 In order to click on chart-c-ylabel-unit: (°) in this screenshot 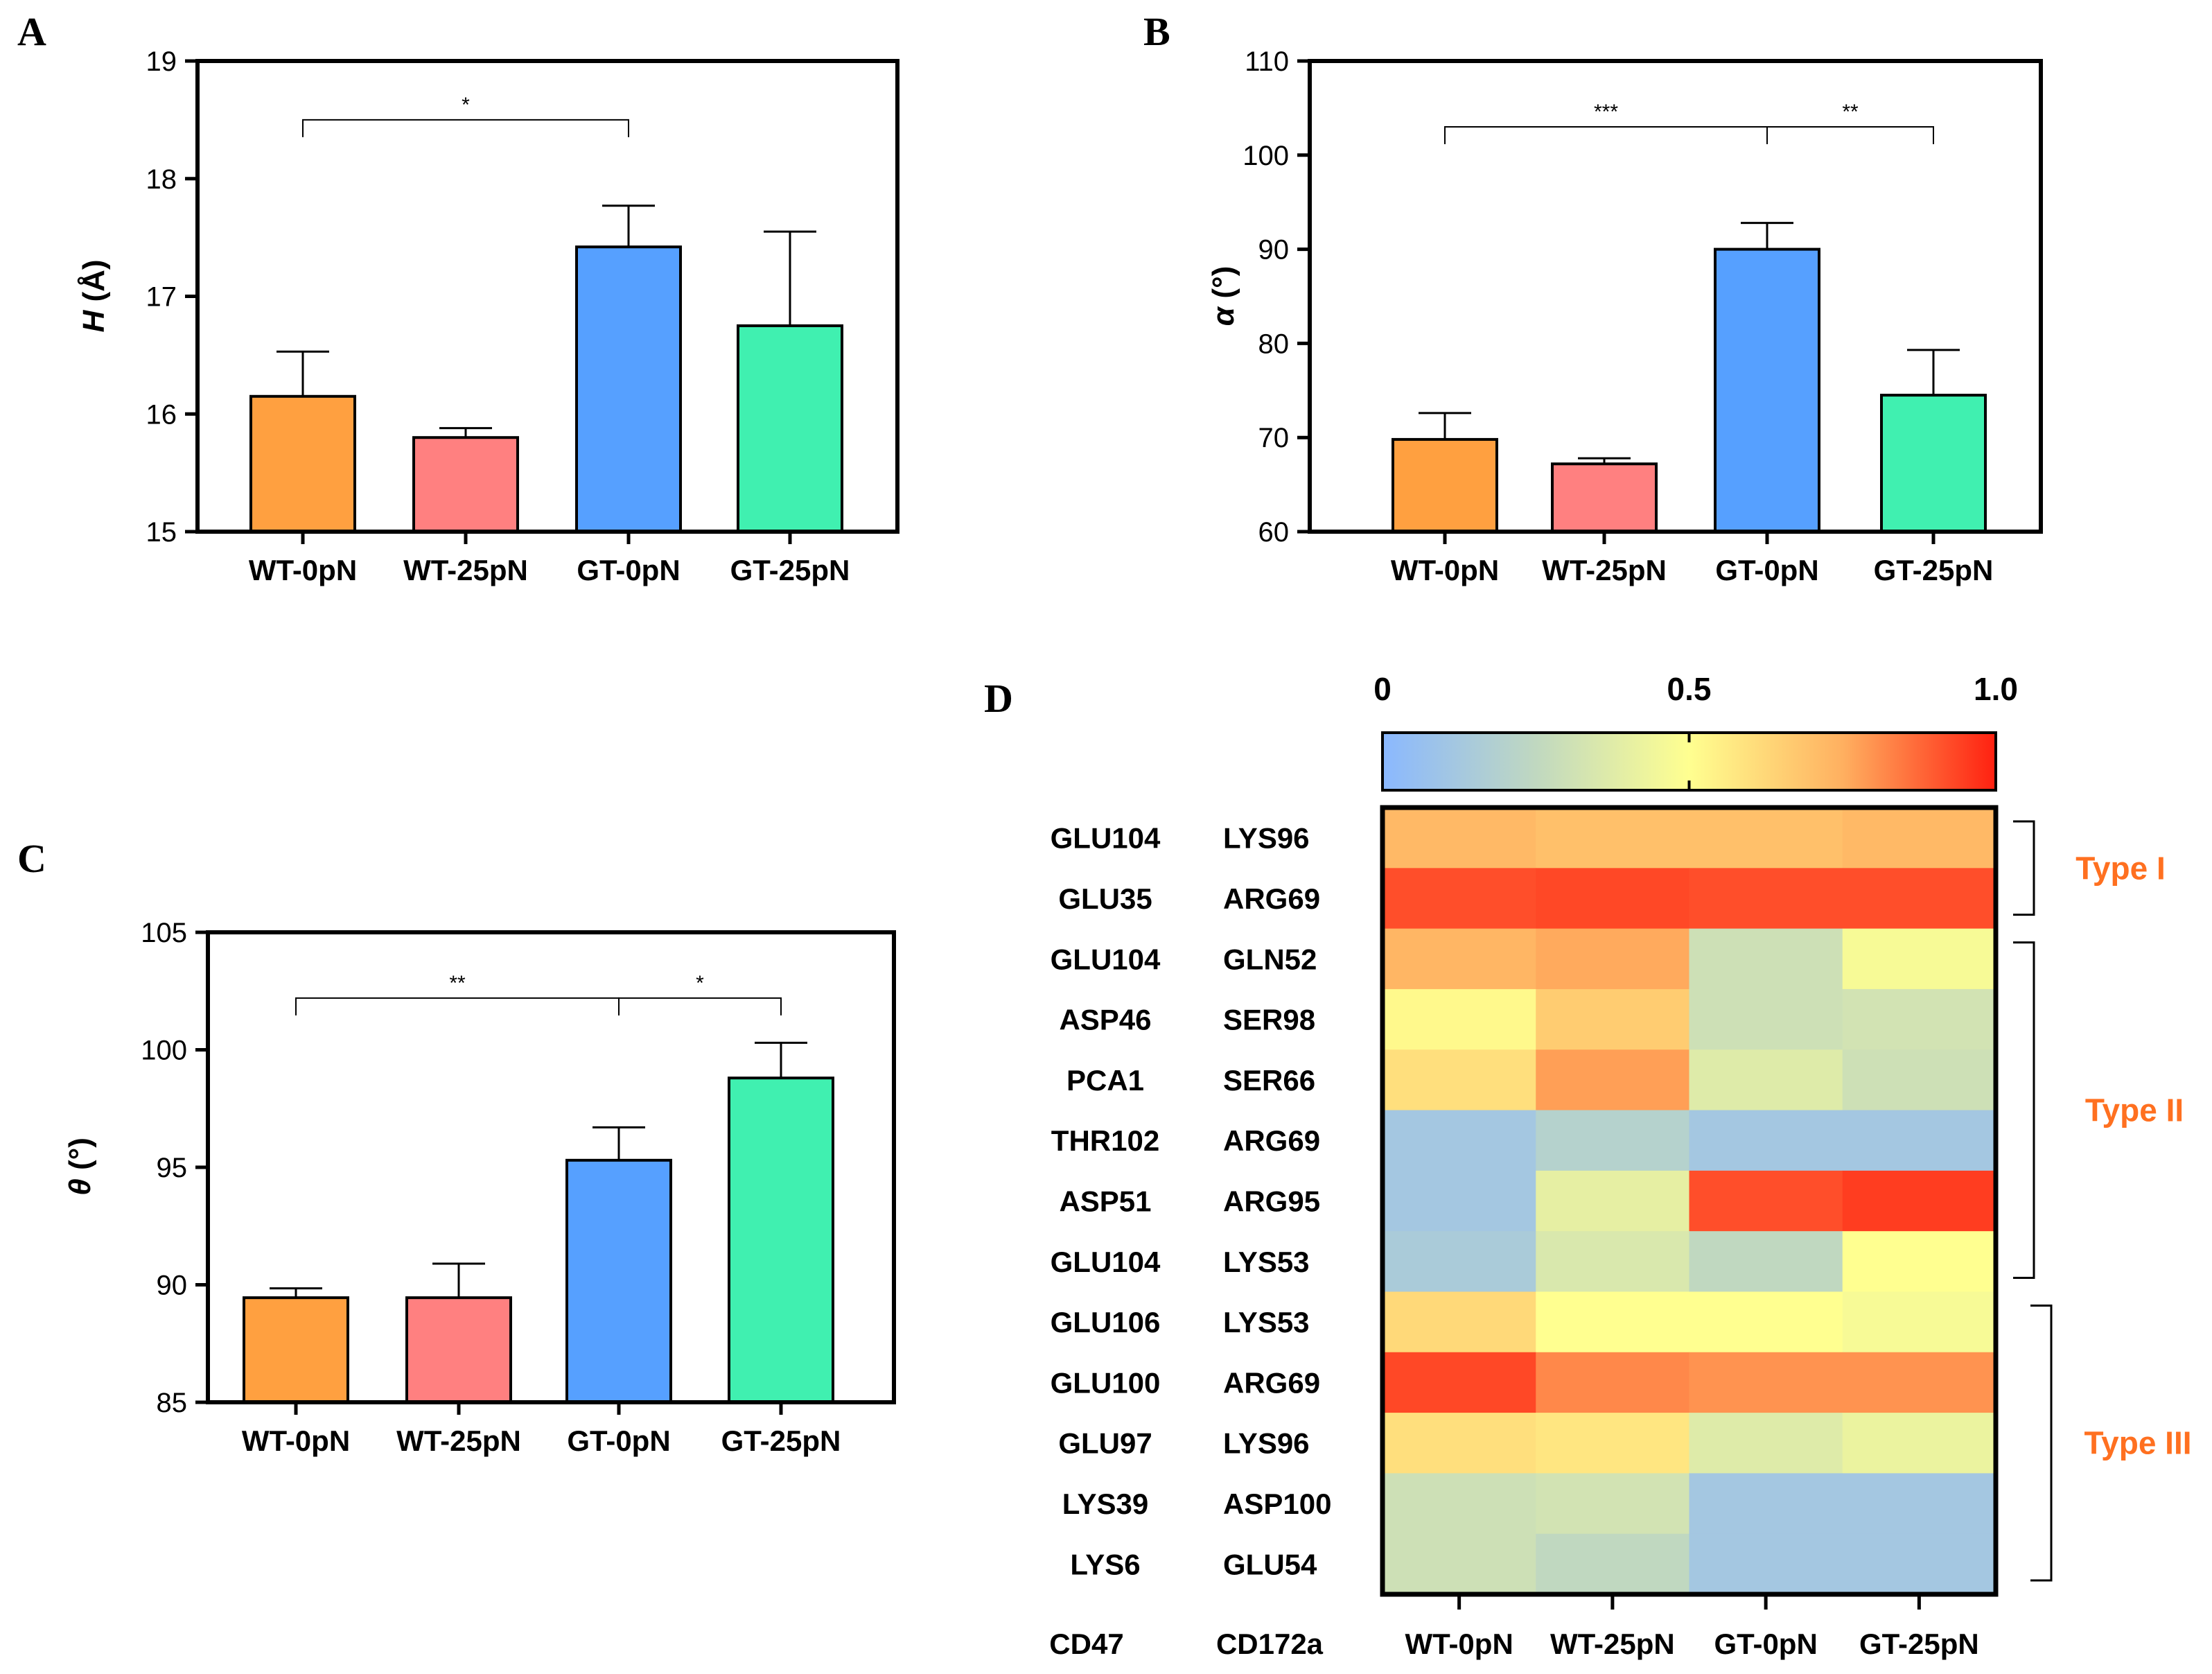, I will do `click(80, 1157)`.